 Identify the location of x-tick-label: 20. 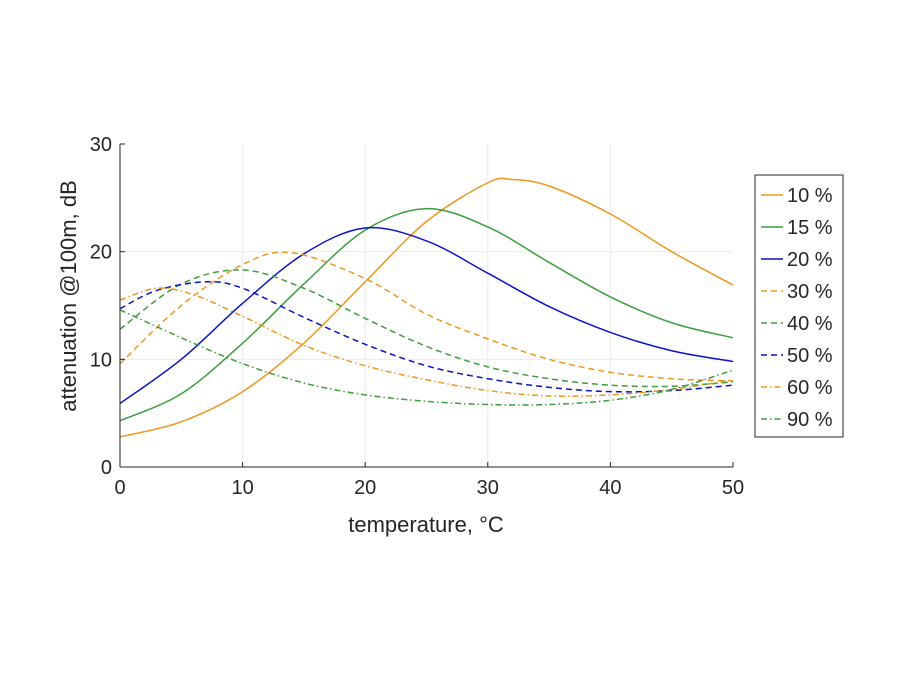
(365, 488).